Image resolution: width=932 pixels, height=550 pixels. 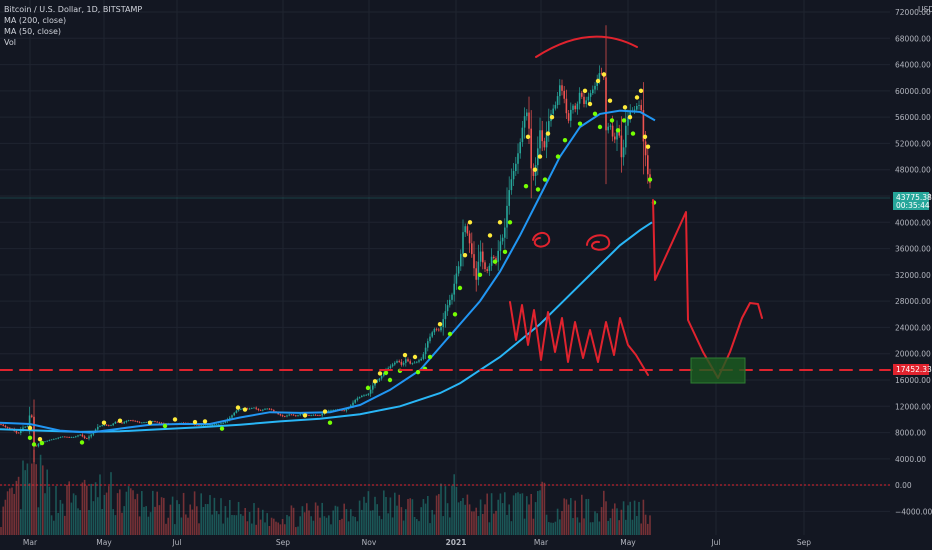 What do you see at coordinates (35, 20) in the screenshot?
I see `ma200-legend: MA (200, close)` at bounding box center [35, 20].